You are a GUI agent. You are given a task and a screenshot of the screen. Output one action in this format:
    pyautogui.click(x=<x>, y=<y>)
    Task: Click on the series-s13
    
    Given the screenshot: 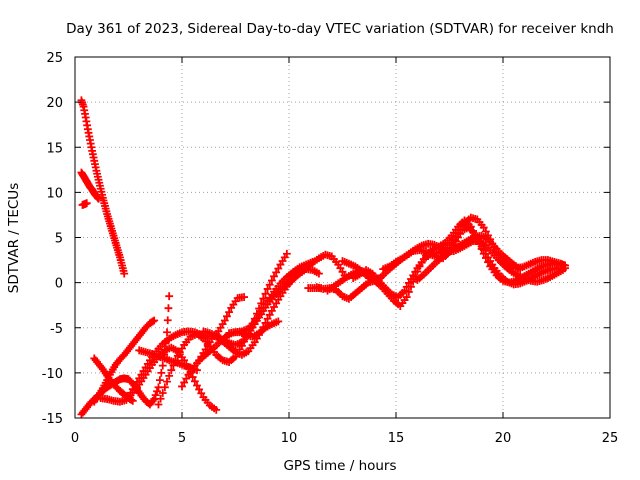 What is the action you would take?
    pyautogui.click(x=274, y=299)
    